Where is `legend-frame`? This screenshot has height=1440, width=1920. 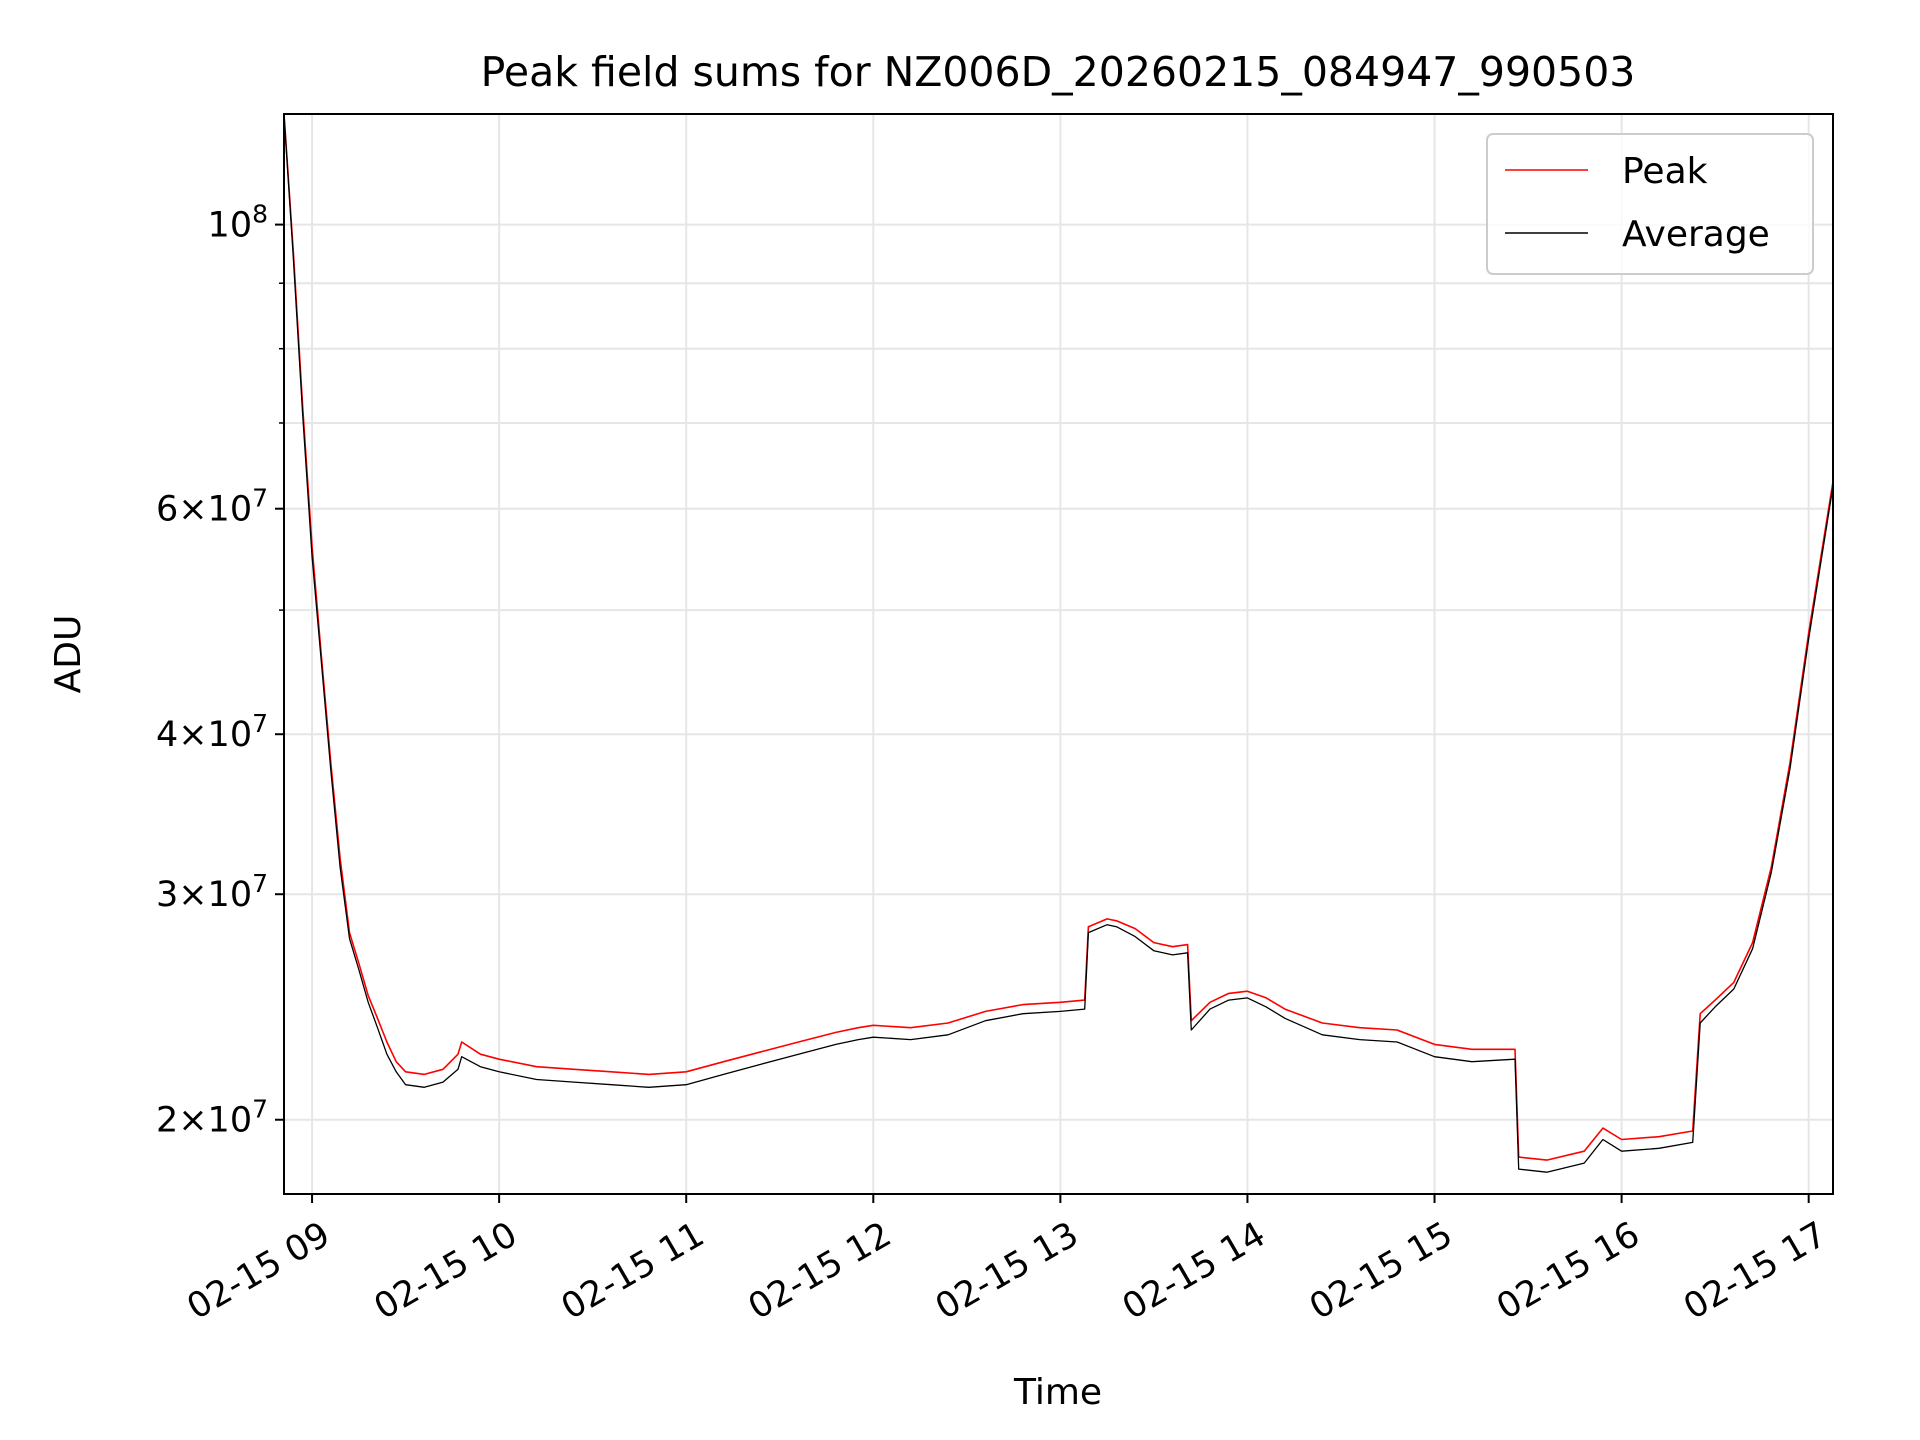 legend-frame is located at coordinates (1650, 204).